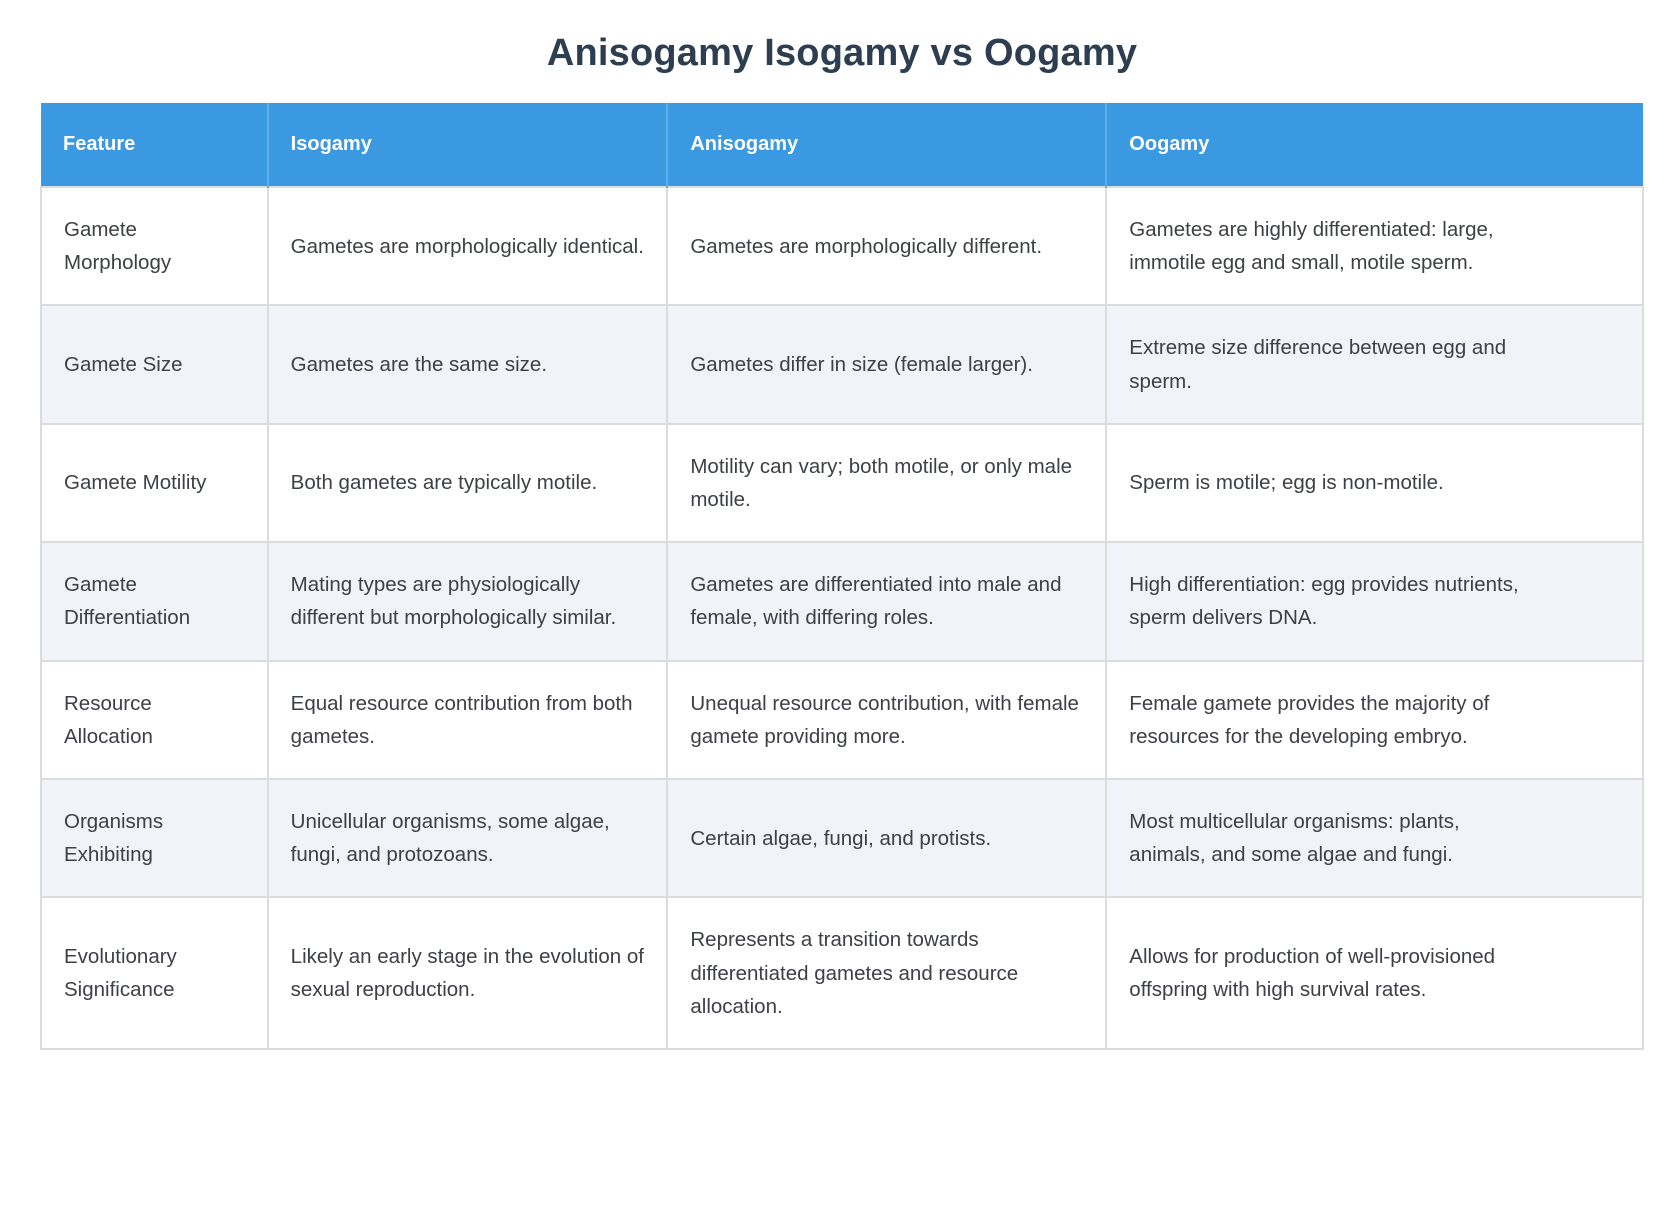 The image size is (1680, 1220). I want to click on cell-isogamy: Gametes are the same size., so click(467, 364).